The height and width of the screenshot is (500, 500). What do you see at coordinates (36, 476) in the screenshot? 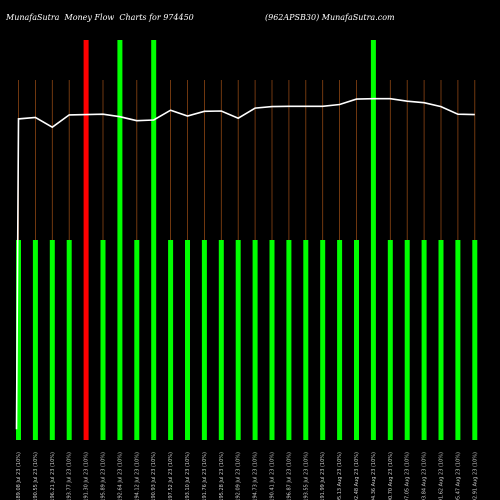
I see `x-tick-label: 10190.55 Jul 23 (10%)` at bounding box center [36, 476].